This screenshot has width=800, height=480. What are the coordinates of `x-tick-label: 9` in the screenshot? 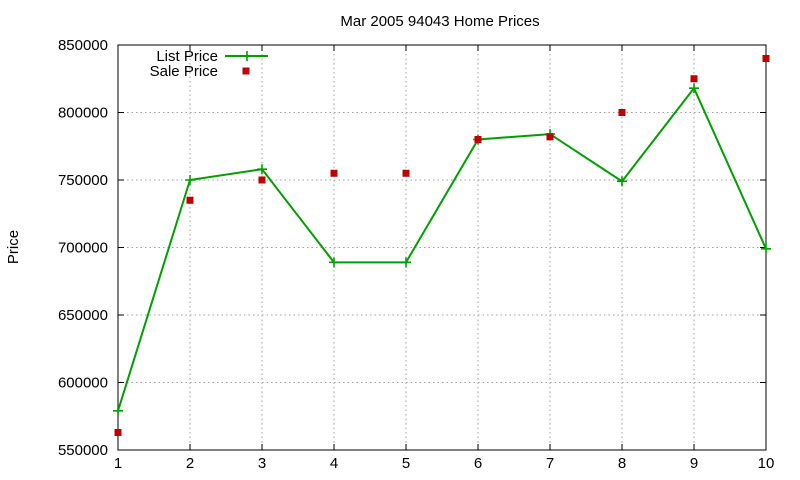 It's located at (694, 463).